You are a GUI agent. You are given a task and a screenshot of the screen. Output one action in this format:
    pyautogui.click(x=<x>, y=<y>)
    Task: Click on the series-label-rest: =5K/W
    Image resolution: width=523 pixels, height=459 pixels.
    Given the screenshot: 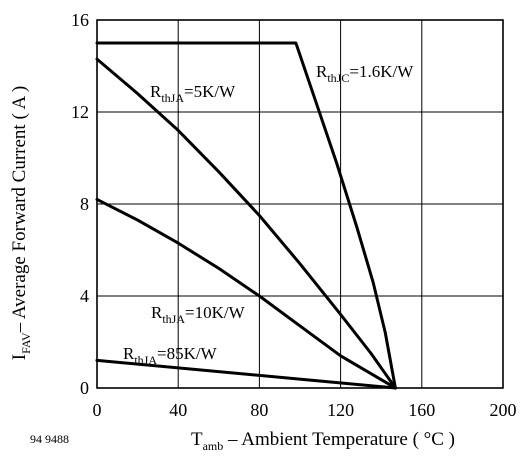 What is the action you would take?
    pyautogui.click(x=210, y=91)
    